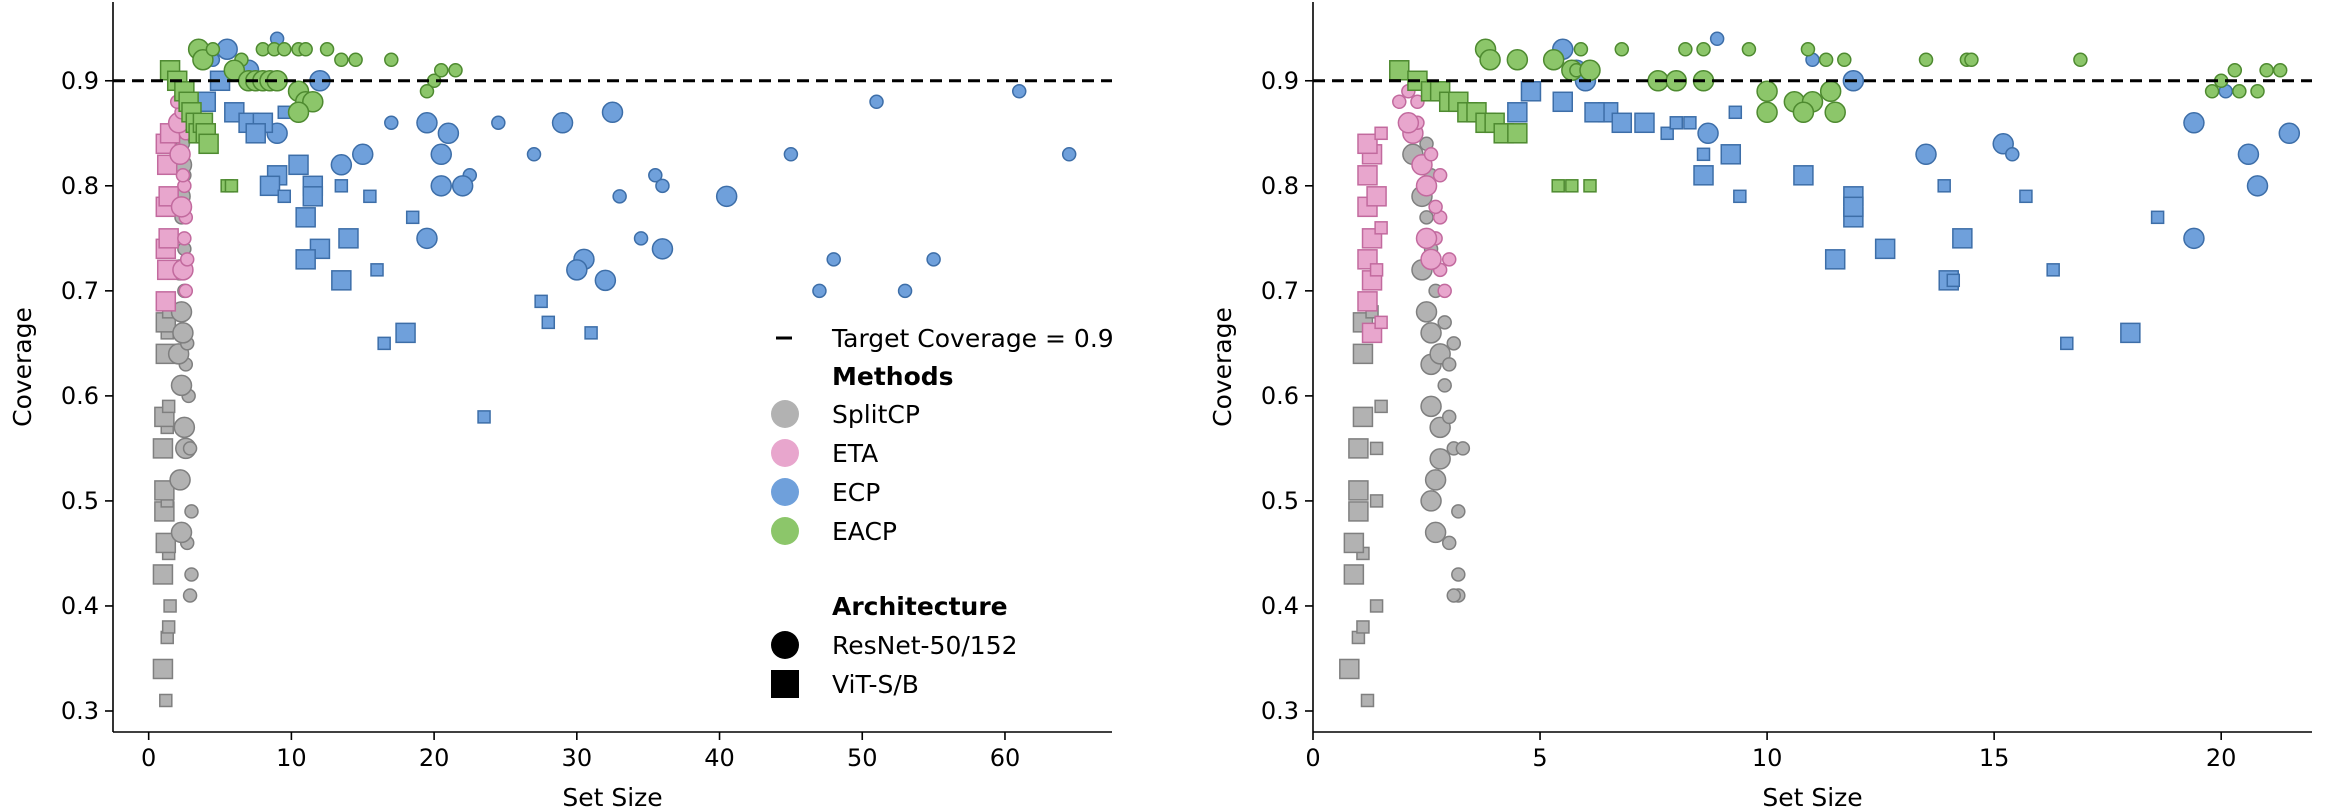 This screenshot has width=2336, height=812. What do you see at coordinates (893, 376) in the screenshot?
I see `legend-methods-title: Methods` at bounding box center [893, 376].